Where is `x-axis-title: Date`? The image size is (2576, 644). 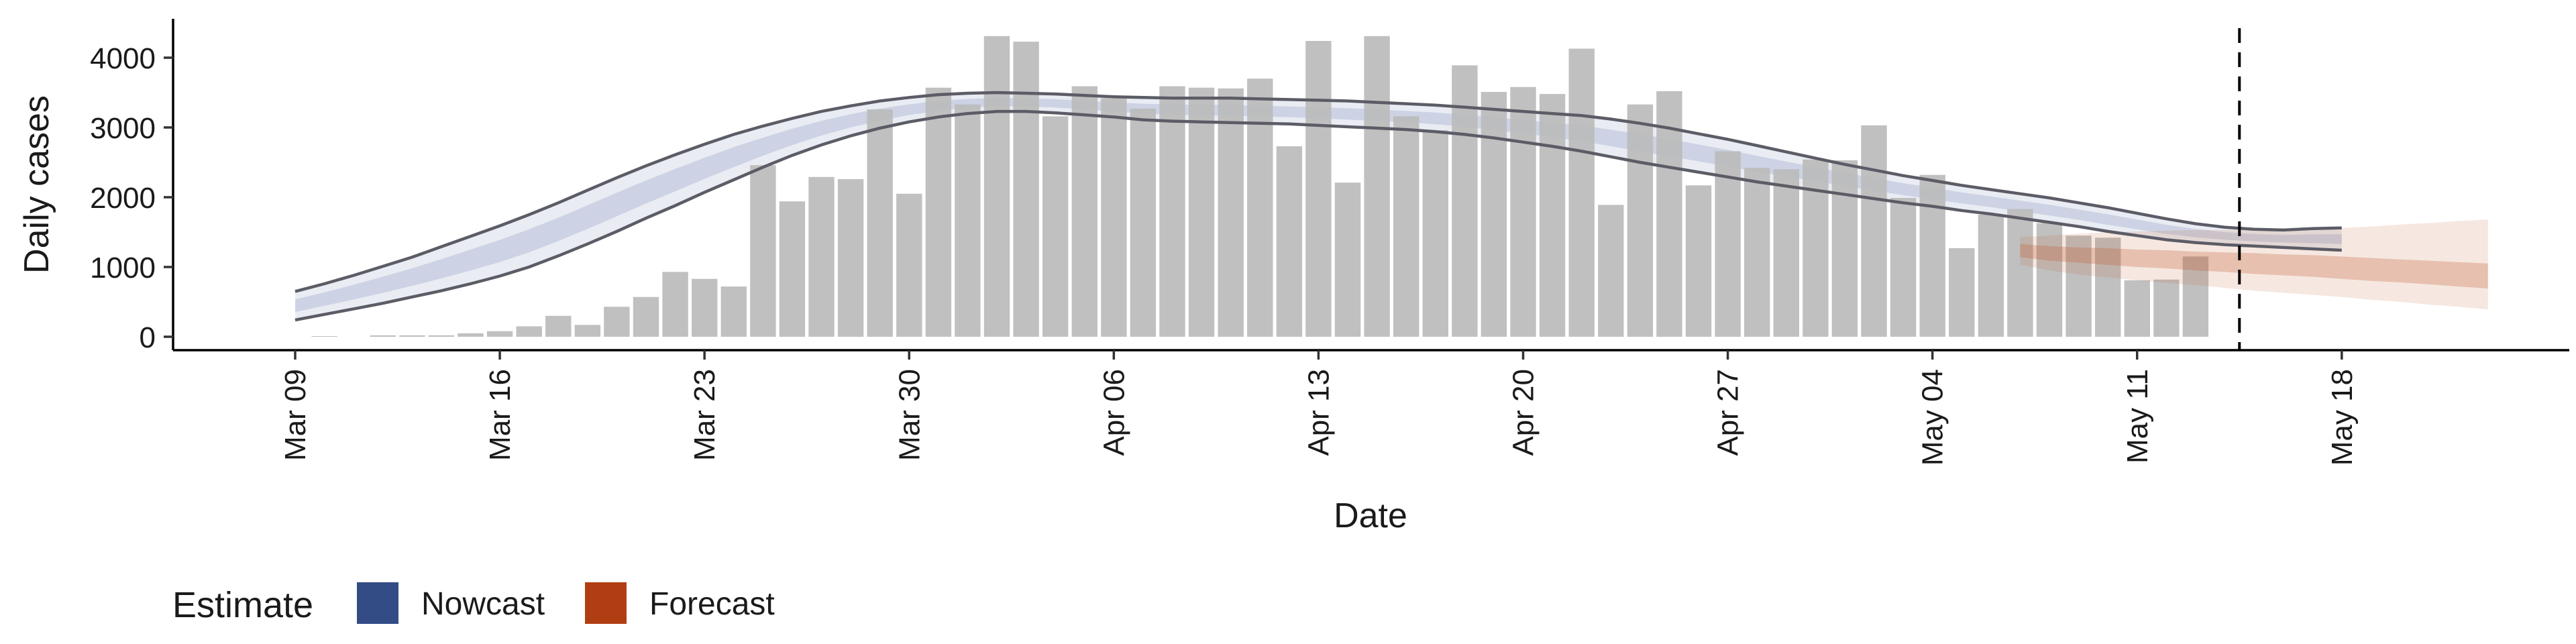
x-axis-title: Date is located at coordinates (1370, 515).